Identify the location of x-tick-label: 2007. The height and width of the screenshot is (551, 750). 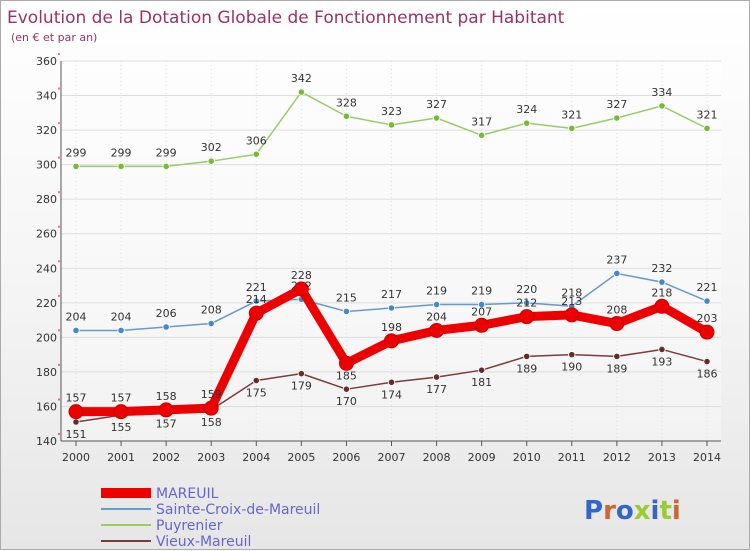
(392, 457).